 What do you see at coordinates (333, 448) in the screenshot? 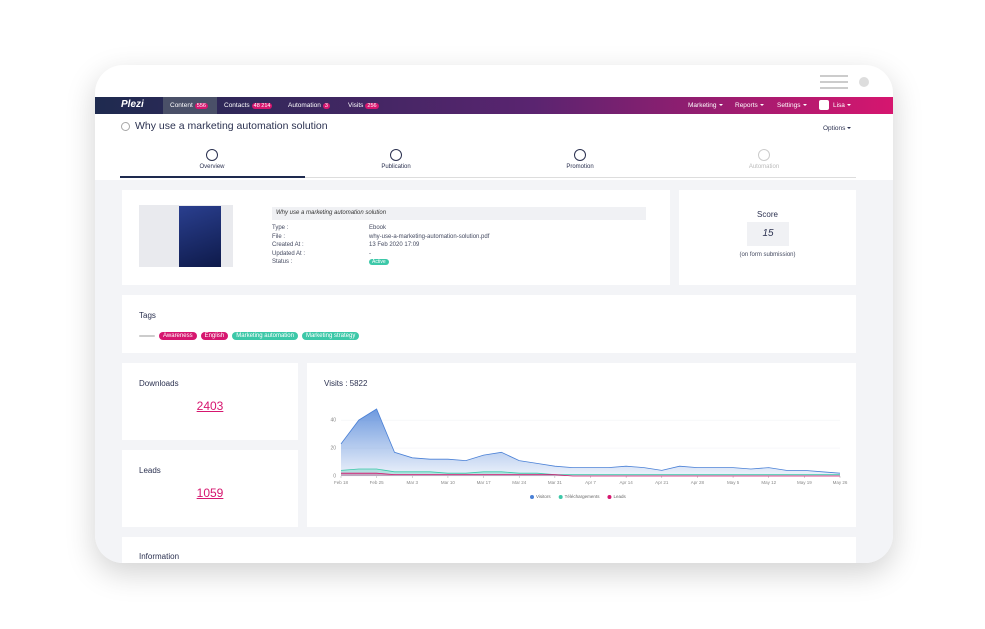
I see `y-tick-label: 20` at bounding box center [333, 448].